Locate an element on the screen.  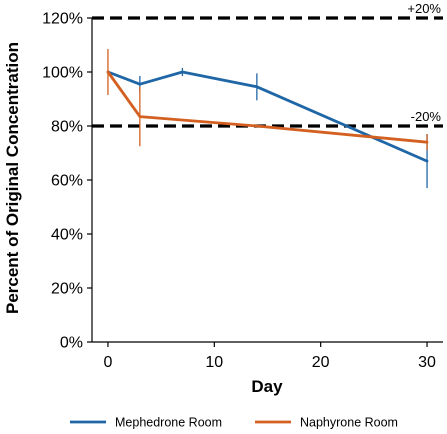
y-tick-label: 120% is located at coordinates (62, 19).